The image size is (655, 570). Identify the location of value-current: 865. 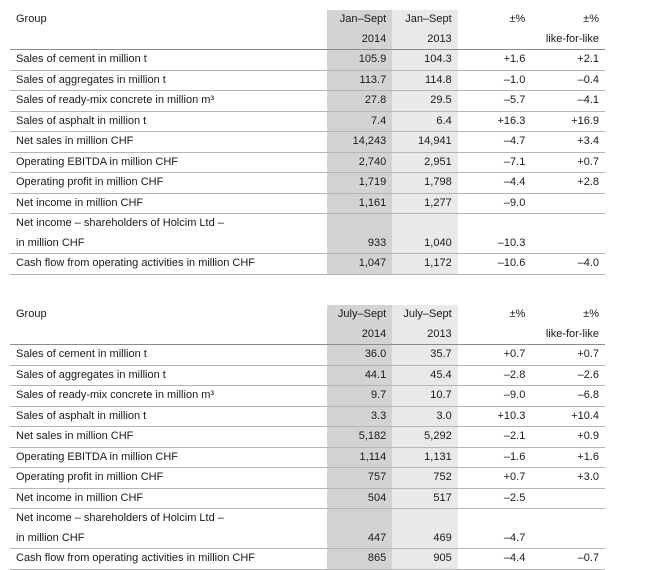
(359, 559).